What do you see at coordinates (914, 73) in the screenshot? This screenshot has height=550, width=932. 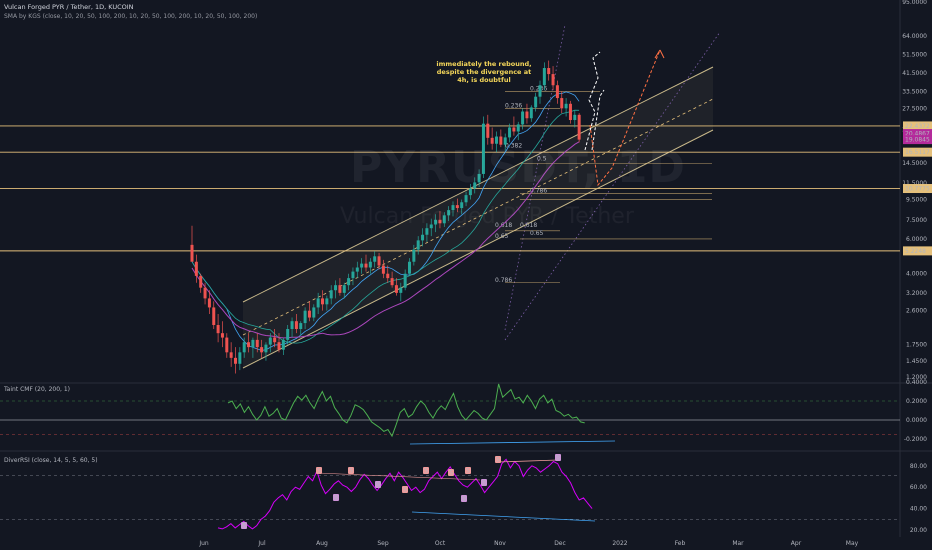 I see `y-tick-label: 41.5000` at bounding box center [914, 73].